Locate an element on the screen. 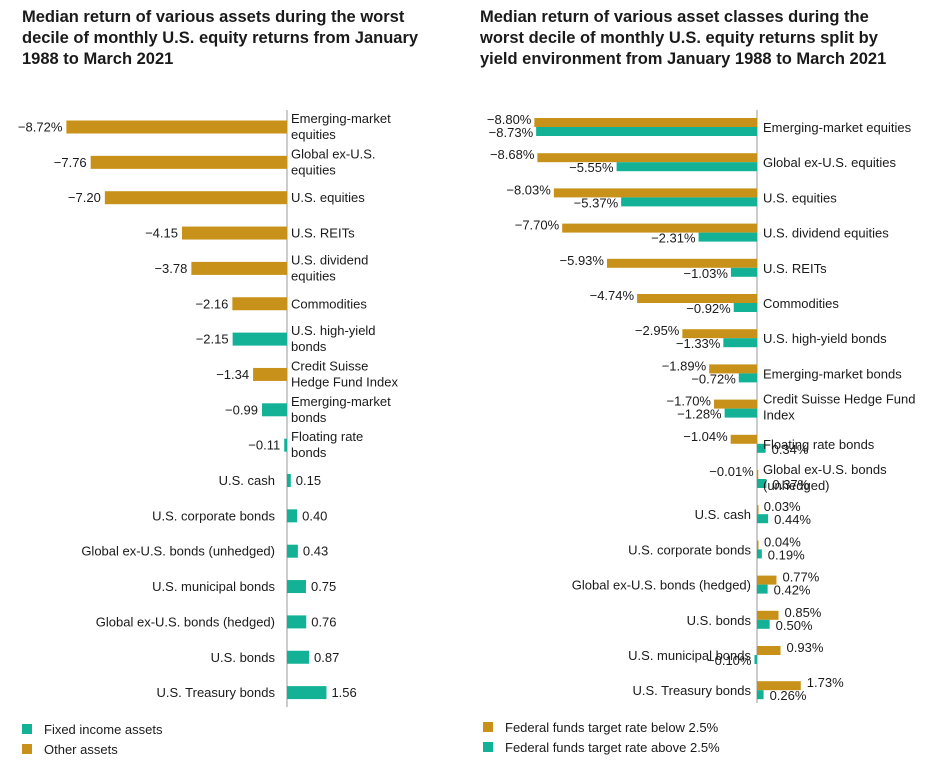 The image size is (944, 767). left-category-label: Global ex-U.S. bonds (hedged) is located at coordinates (185, 621).